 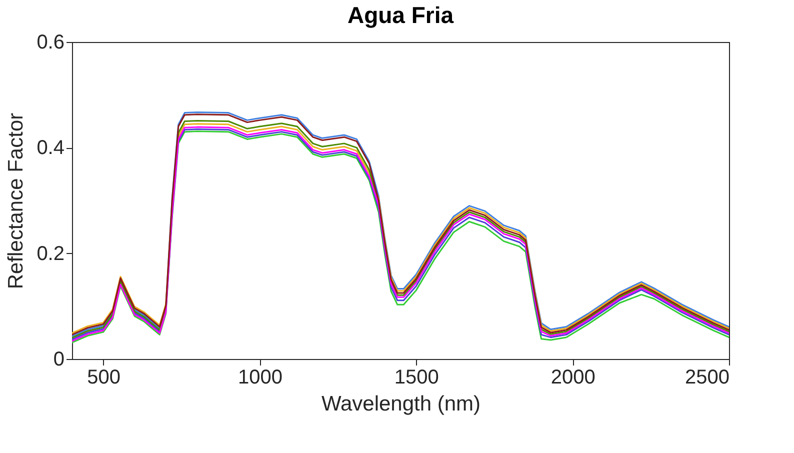 What do you see at coordinates (260, 377) in the screenshot?
I see `x-tick-label: 1000` at bounding box center [260, 377].